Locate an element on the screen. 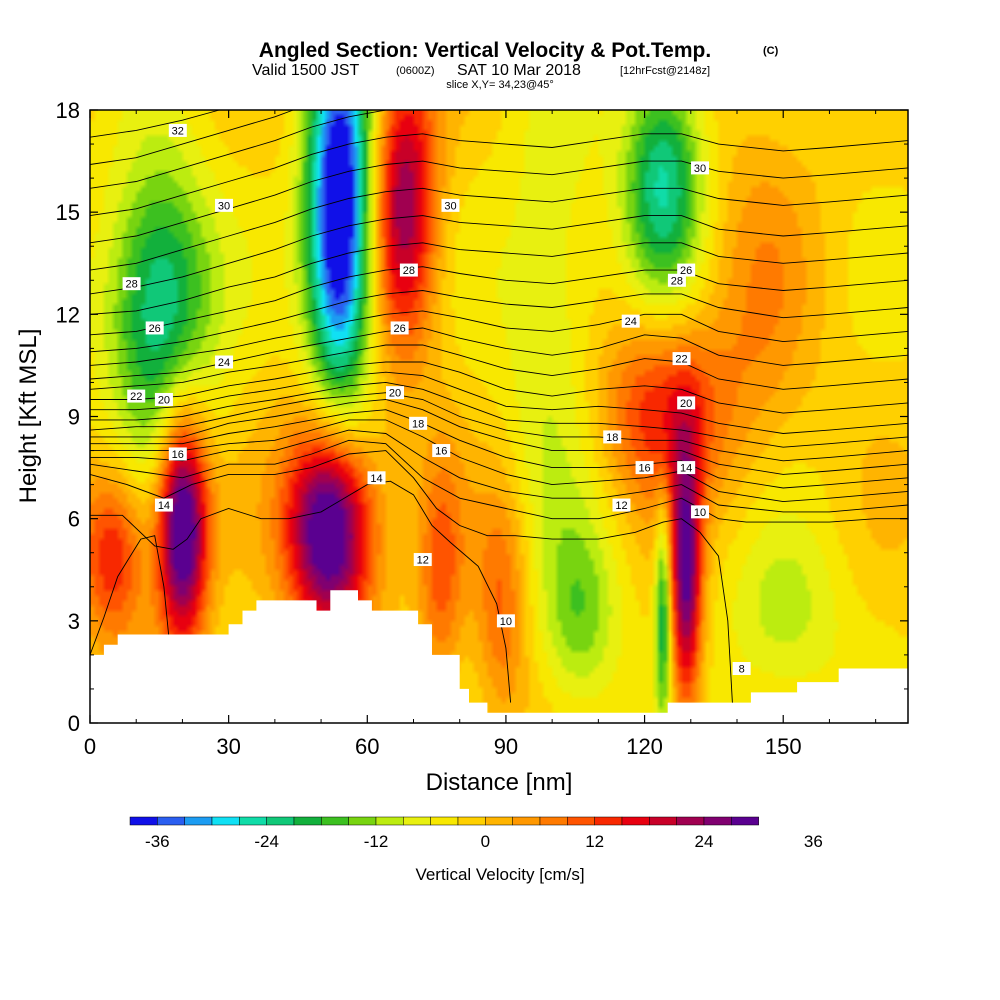  isentrope-label-text: 30 is located at coordinates (224, 206).